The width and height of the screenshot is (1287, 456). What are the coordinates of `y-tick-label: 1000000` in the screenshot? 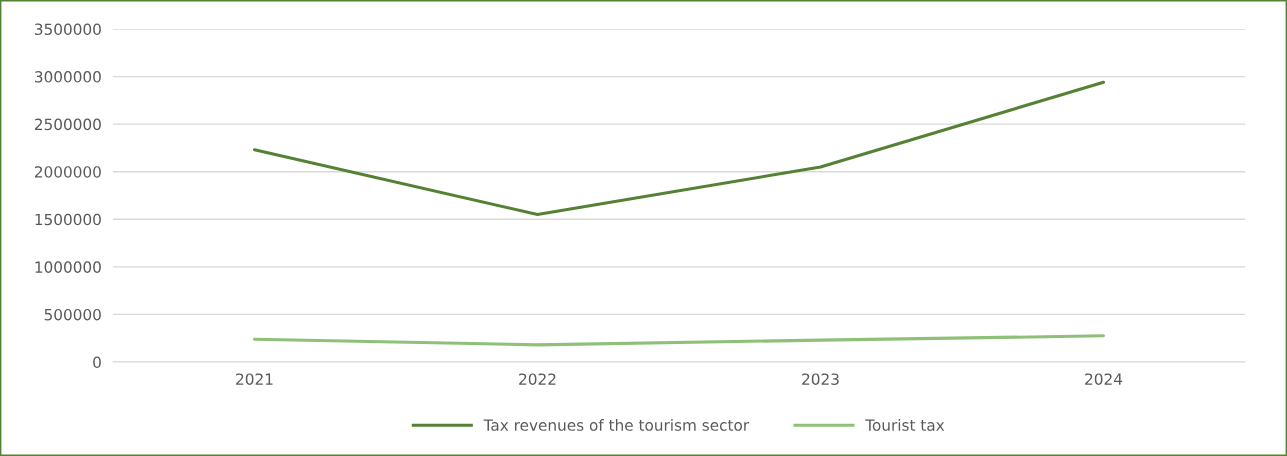 It's located at (68, 267).